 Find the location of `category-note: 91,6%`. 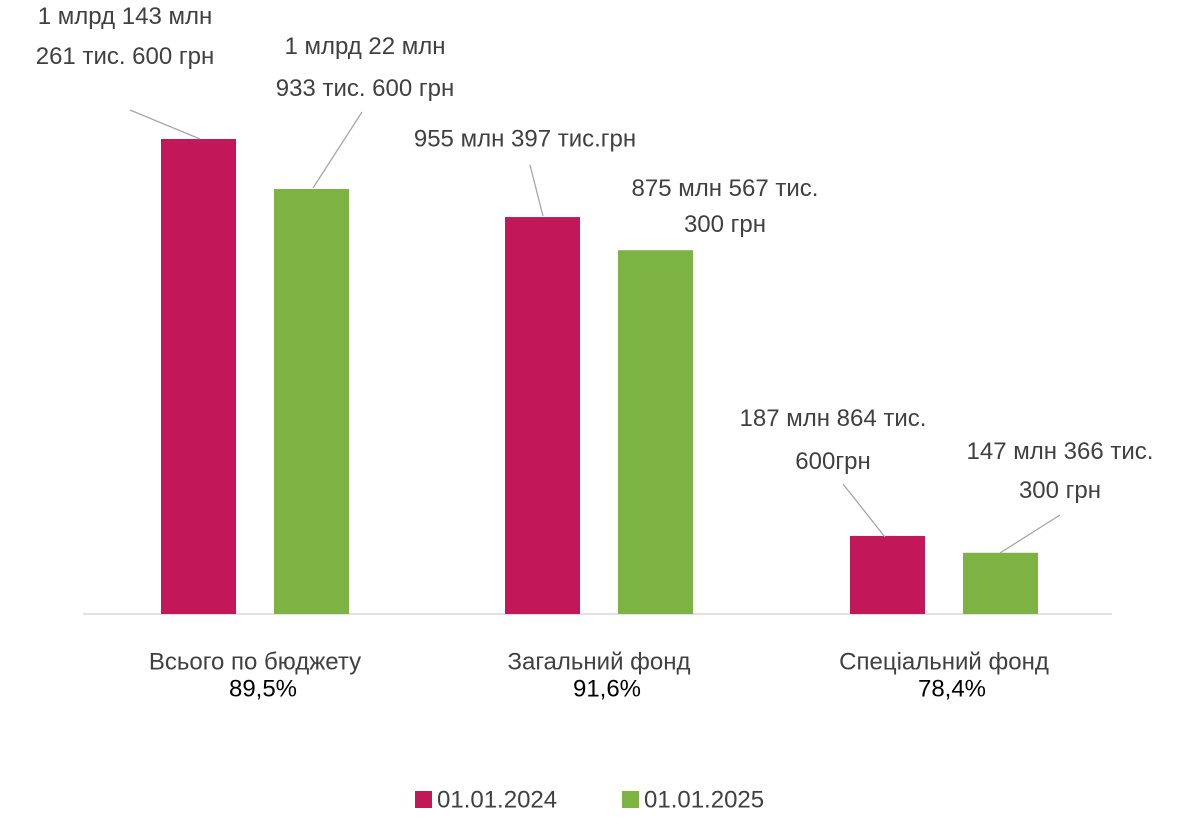

category-note: 91,6% is located at coordinates (607, 688).